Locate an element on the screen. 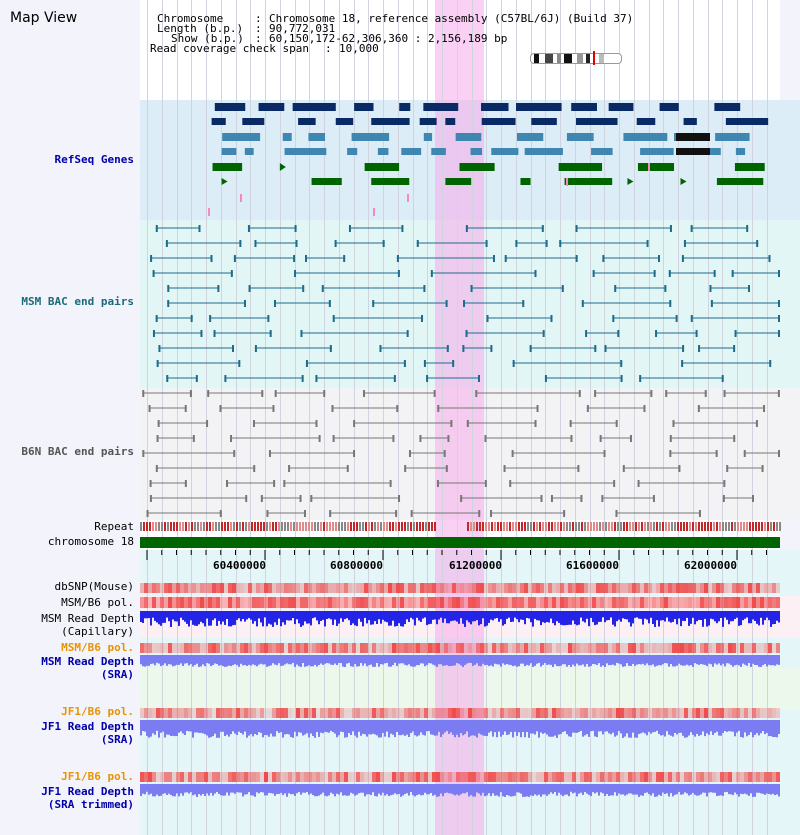 Image resolution: width=800 pixels, height=835 pixels. track-label-b6n-bac: B6N BAC end pairs is located at coordinates (77, 451).